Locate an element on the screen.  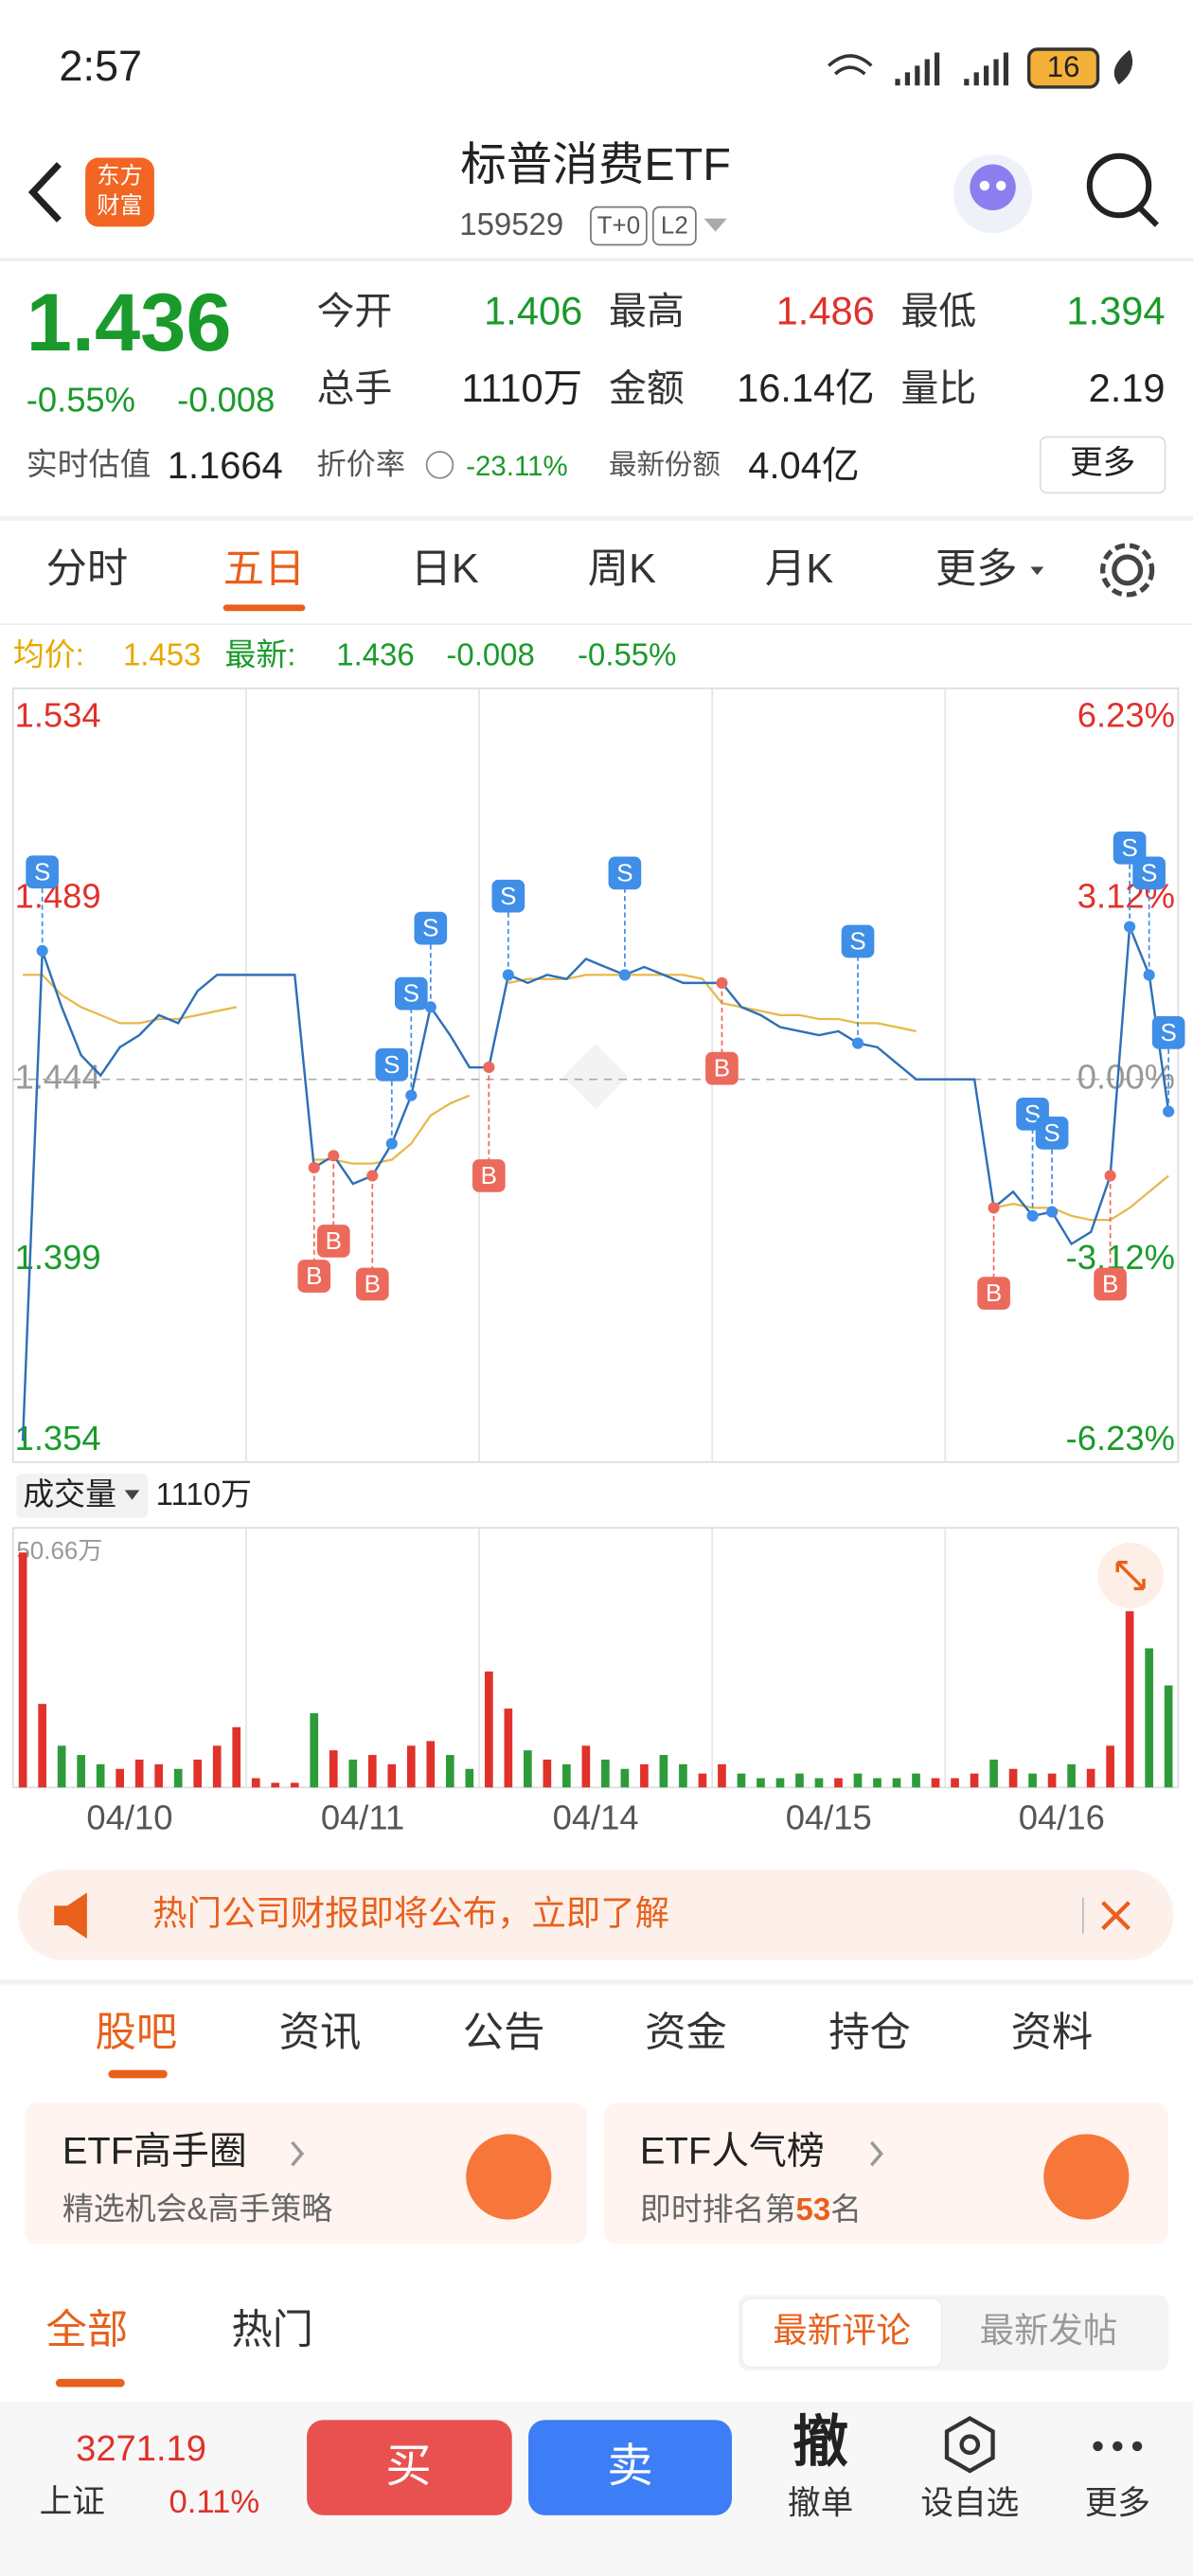
more-icon is located at coordinates (1118, 2446).